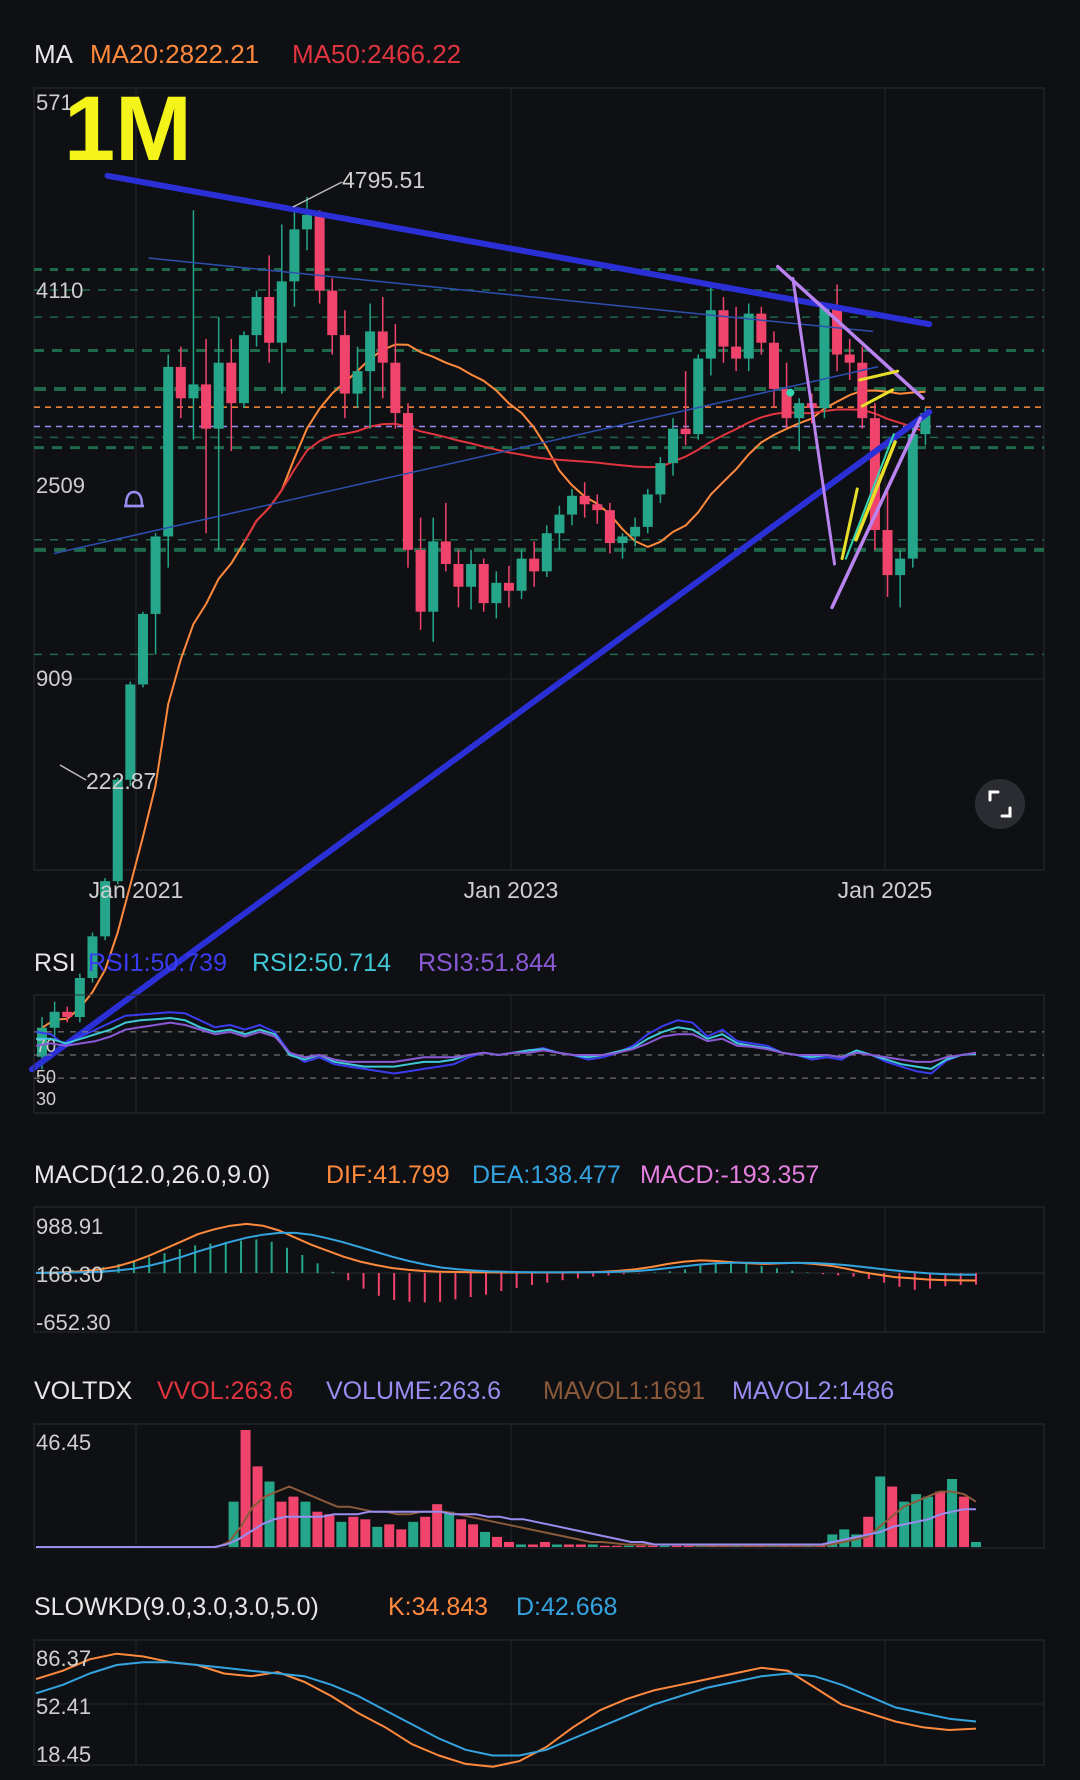 The height and width of the screenshot is (1780, 1080). What do you see at coordinates (321, 963) in the screenshot?
I see `rsi2-label: RSI2:50.714` at bounding box center [321, 963].